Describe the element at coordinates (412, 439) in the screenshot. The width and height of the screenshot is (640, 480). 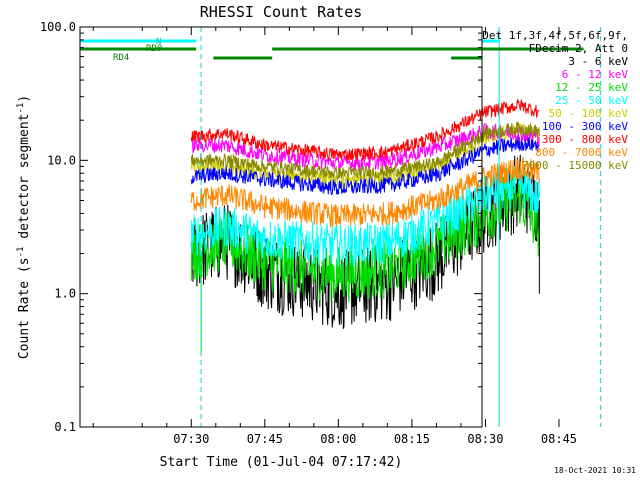
I see `x-tick-label: 08:15` at that location.